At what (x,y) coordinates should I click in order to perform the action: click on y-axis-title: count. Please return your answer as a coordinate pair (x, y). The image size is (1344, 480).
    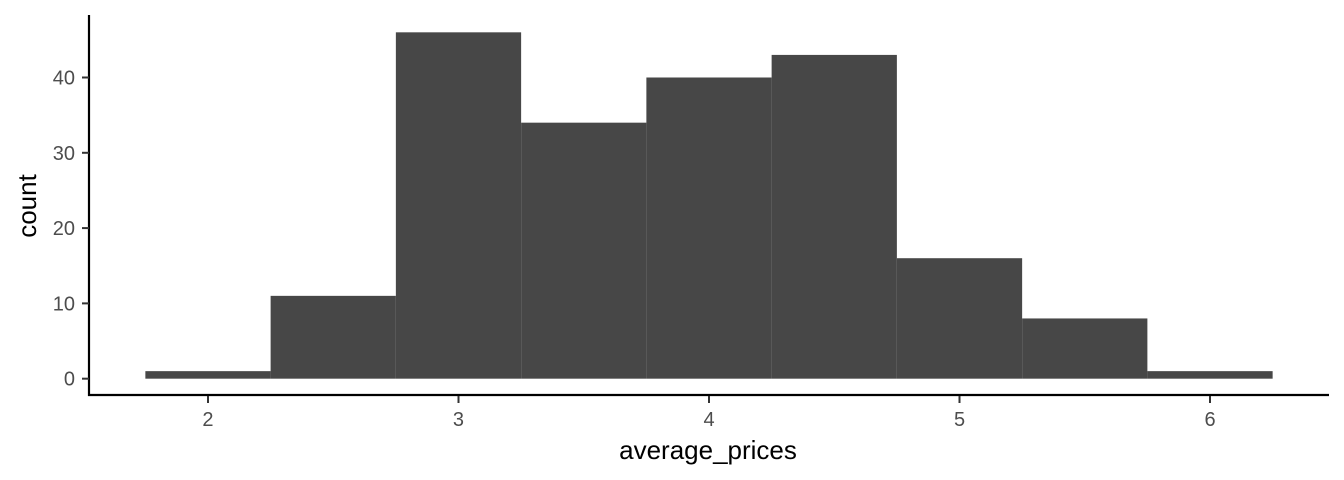
    Looking at the image, I should click on (27, 205).